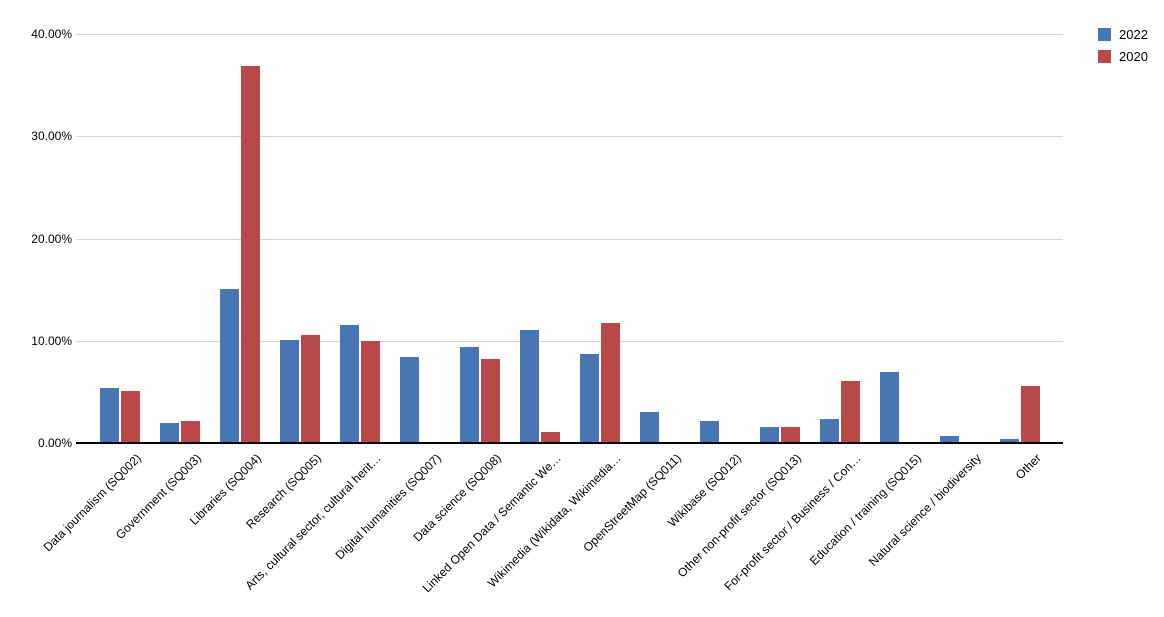  Describe the element at coordinates (1133, 56) in the screenshot. I see `legend-label: 2020` at that location.